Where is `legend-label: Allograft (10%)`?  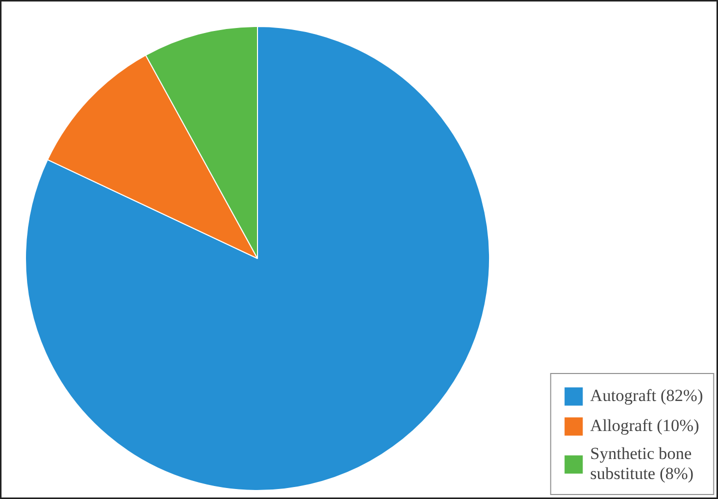 legend-label: Allograft (10%) is located at coordinates (645, 426).